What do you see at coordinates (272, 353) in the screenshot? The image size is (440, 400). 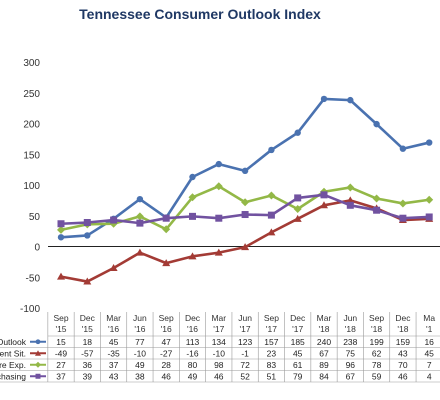 I see `table-cell-value: 23` at bounding box center [272, 353].